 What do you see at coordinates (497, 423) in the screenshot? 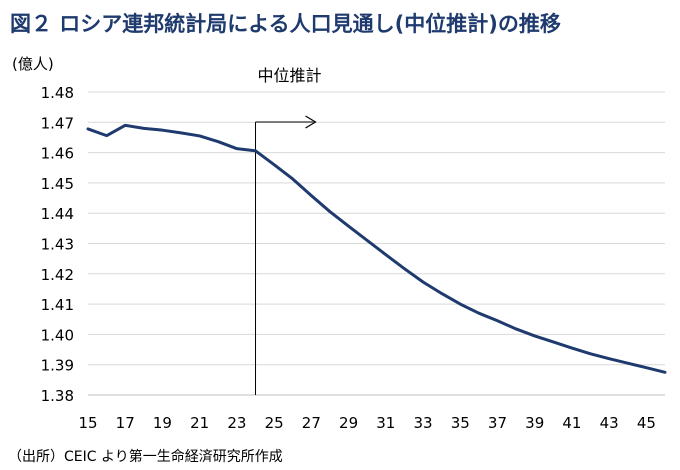
I see `x-tick-label: 37` at bounding box center [497, 423].